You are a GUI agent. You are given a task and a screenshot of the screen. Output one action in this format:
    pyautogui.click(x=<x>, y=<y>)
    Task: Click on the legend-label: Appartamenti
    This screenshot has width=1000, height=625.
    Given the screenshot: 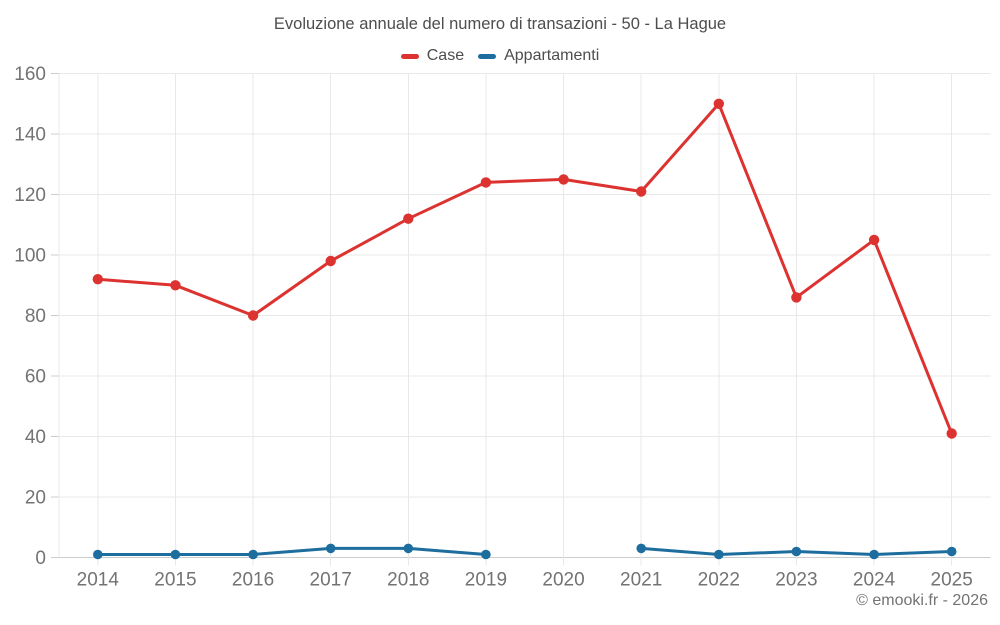 What is the action you would take?
    pyautogui.click(x=552, y=55)
    